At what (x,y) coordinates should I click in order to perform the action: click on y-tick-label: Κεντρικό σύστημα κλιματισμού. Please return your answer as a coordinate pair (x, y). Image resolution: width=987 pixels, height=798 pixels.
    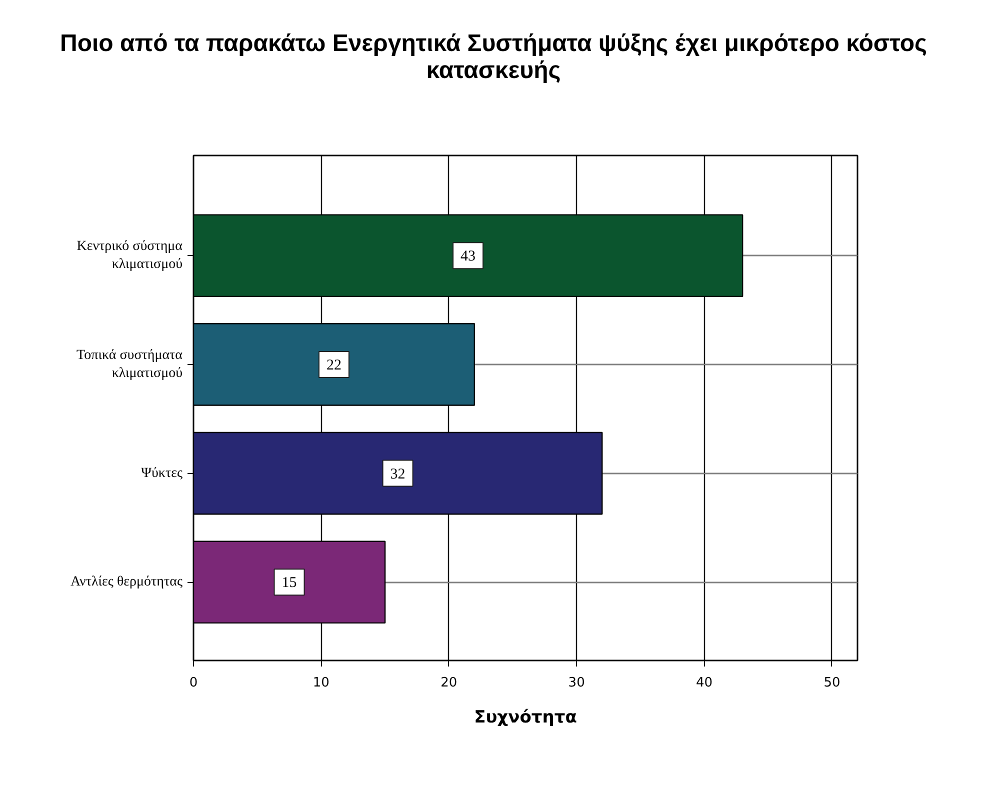
    Looking at the image, I should click on (130, 255).